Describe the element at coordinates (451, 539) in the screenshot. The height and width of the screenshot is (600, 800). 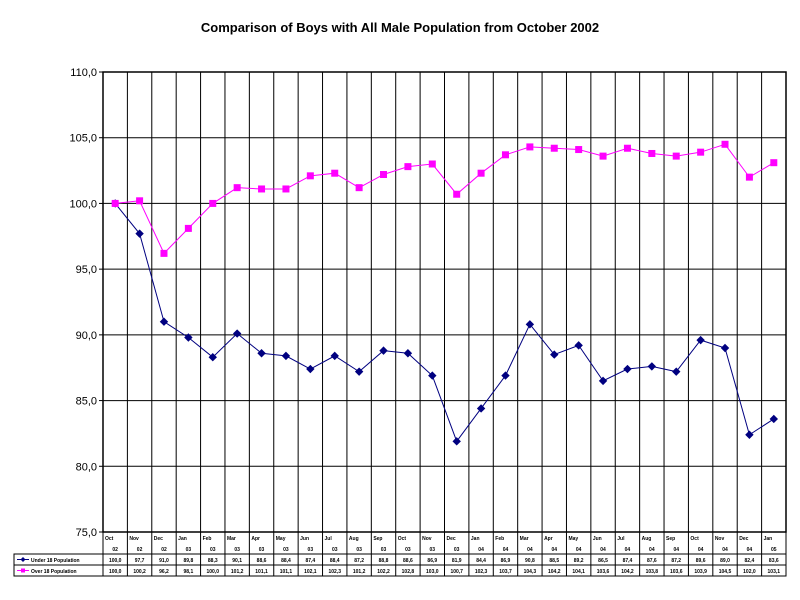
I see `x-category-month: Dec` at that location.